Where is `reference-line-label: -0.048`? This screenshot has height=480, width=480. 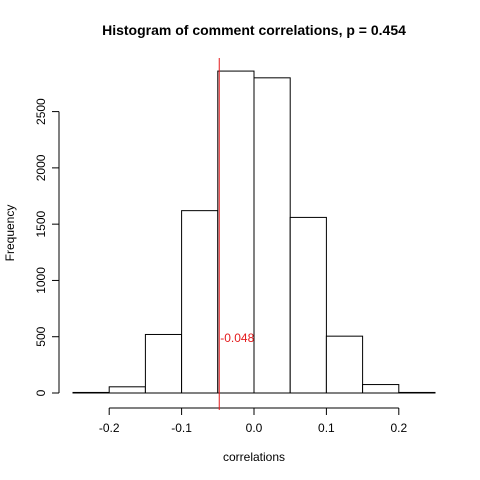
reference-line-label: -0.048 is located at coordinates (237, 338).